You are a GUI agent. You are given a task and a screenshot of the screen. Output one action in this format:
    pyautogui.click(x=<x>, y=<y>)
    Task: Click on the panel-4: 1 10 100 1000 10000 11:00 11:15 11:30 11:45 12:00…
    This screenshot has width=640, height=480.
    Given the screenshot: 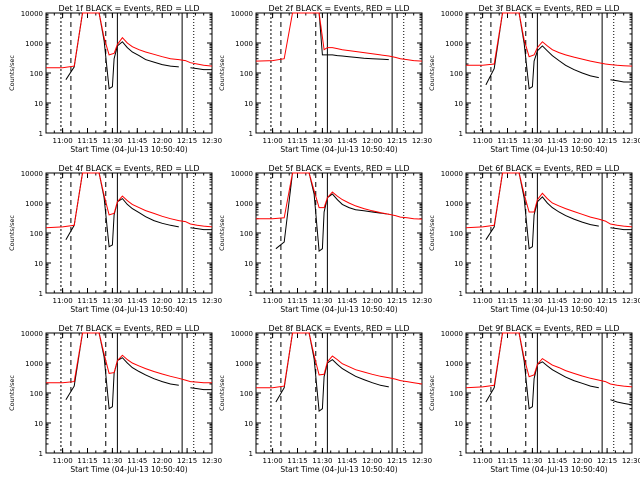 What is the action you would take?
    pyautogui.click(x=115, y=239)
    